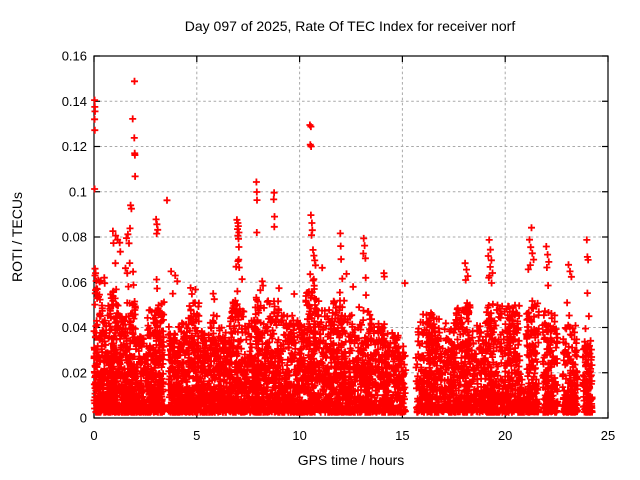 This screenshot has height=480, width=640. What do you see at coordinates (74, 327) in the screenshot?
I see `y-tick-label: 0.04` at bounding box center [74, 327].